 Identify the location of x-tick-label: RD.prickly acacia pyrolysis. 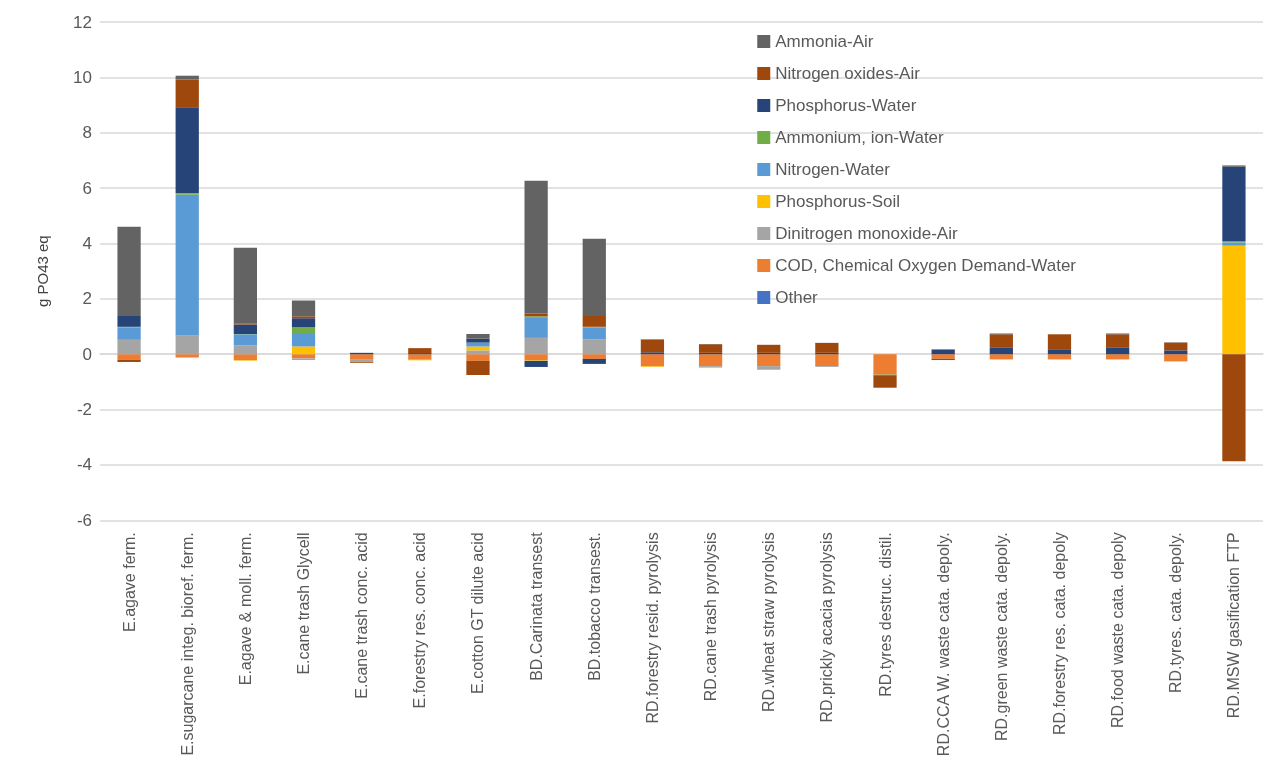
(827, 627).